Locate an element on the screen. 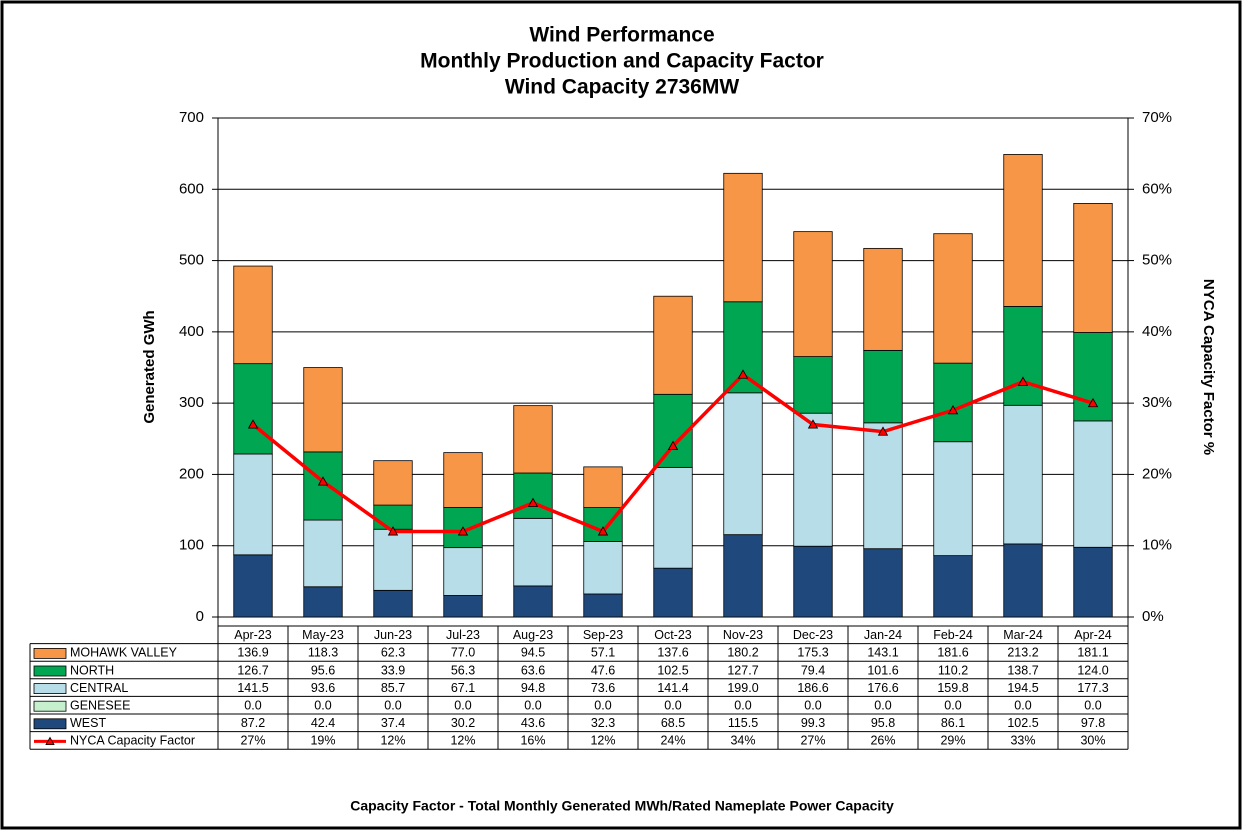  y-axis-label: Generated GWh is located at coordinates (149, 366).